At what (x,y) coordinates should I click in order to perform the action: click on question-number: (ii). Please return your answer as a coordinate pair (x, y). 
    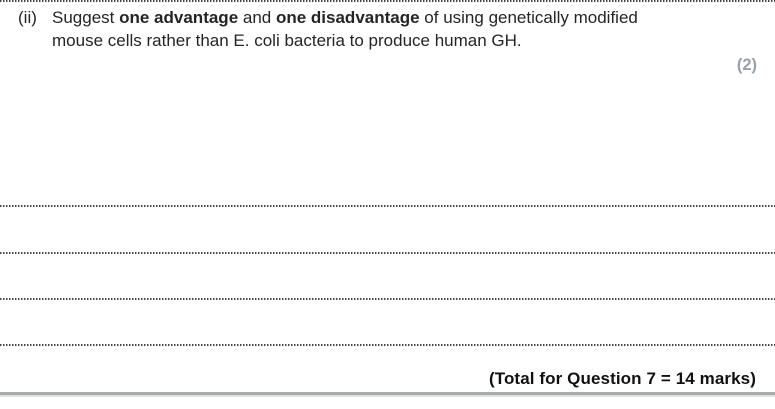
    Looking at the image, I should click on (27, 17).